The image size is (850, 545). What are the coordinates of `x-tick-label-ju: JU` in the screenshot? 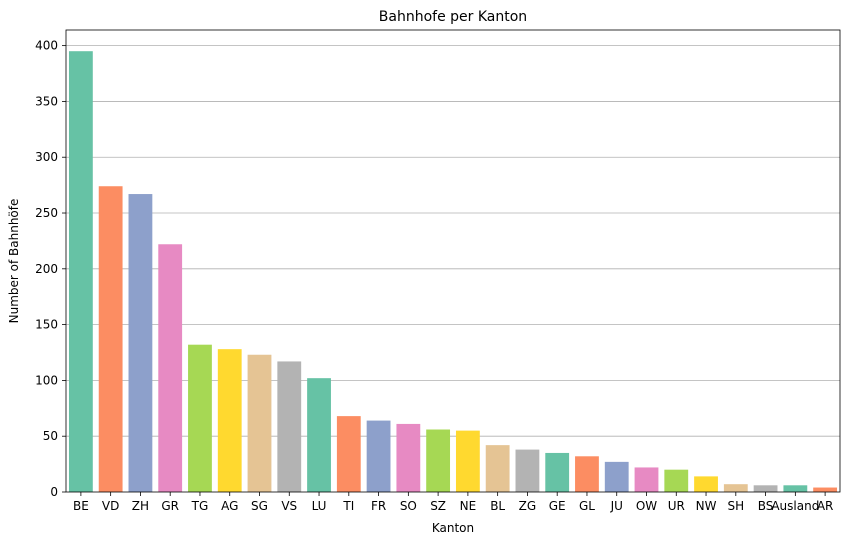 It's located at (616, 506).